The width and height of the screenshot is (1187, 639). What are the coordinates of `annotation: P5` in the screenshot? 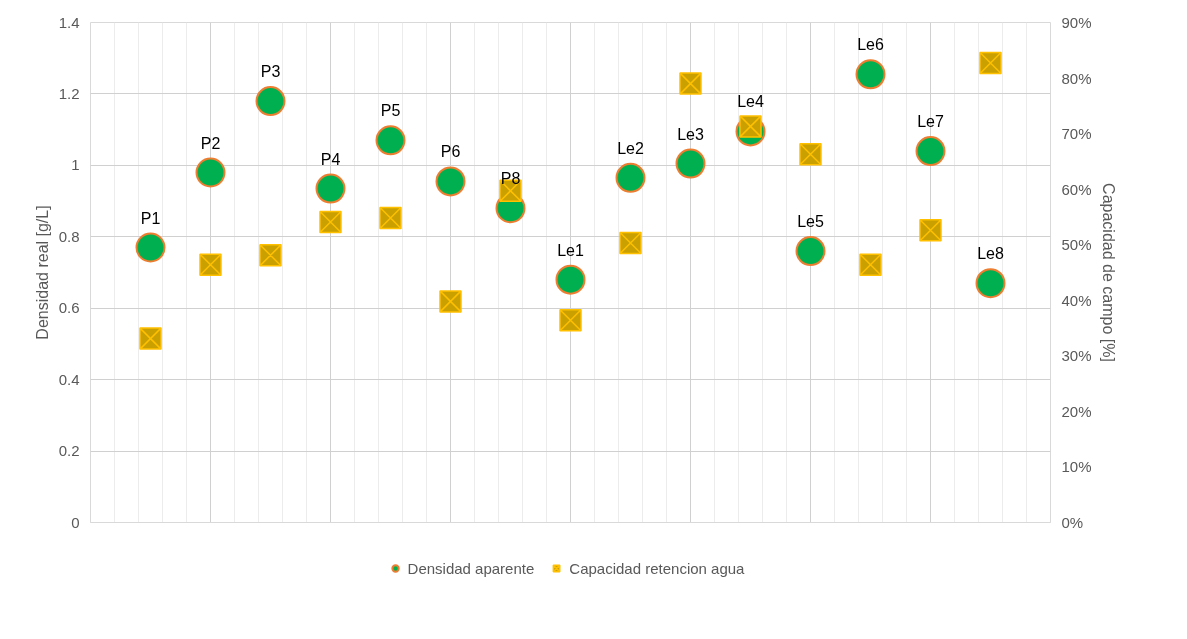 It's located at (390, 111).